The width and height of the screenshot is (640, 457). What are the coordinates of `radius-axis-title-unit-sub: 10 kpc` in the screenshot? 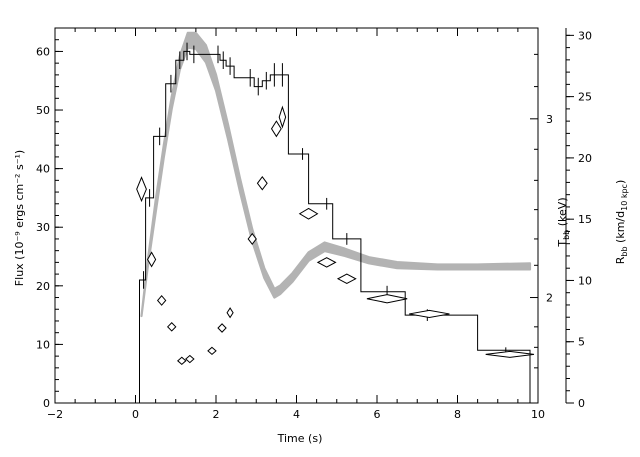 It's located at (624, 197).